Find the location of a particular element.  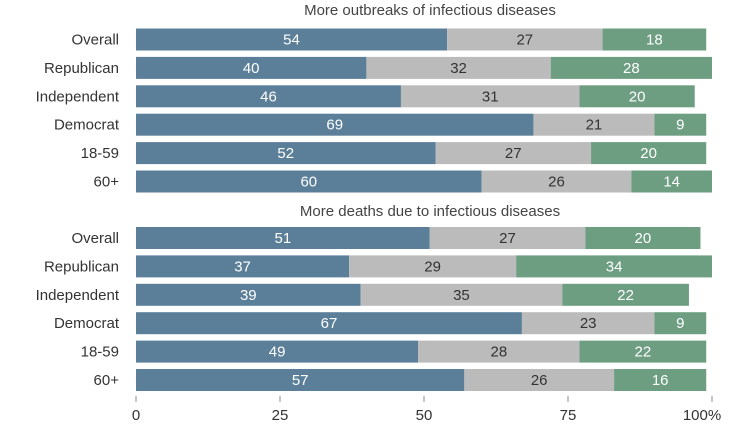

x-tick-label: 50 is located at coordinates (424, 415).